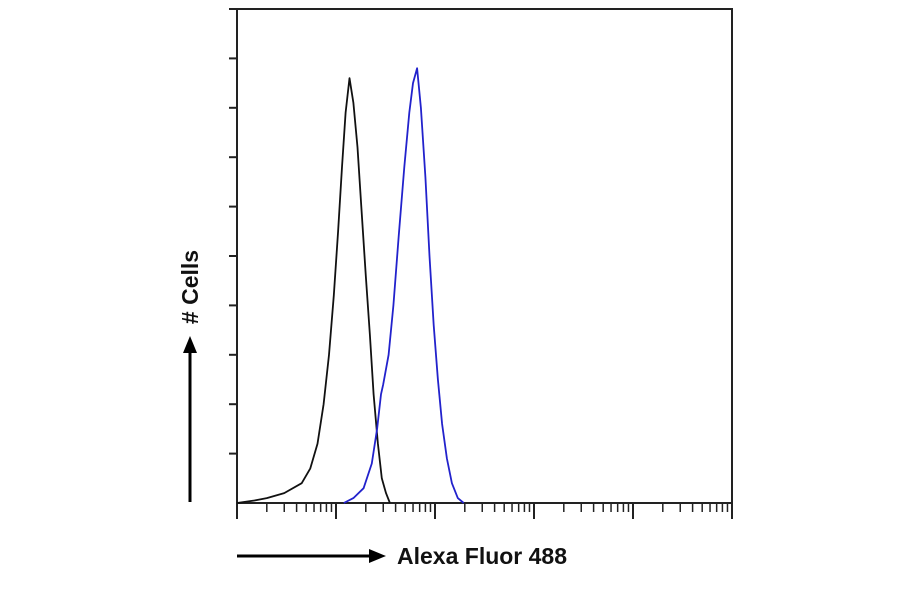 This screenshot has width=900, height=594. What do you see at coordinates (190, 344) in the screenshot?
I see `y-axis-arrow-head` at bounding box center [190, 344].